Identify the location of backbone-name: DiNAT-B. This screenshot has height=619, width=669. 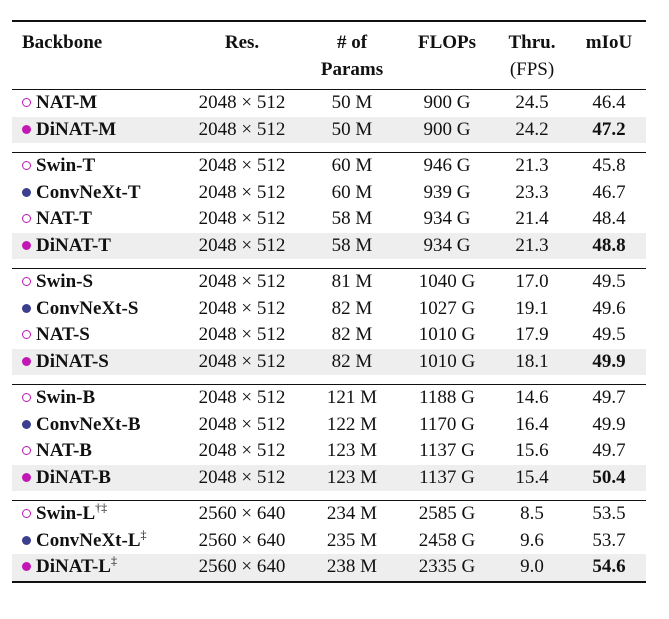
(73, 477).